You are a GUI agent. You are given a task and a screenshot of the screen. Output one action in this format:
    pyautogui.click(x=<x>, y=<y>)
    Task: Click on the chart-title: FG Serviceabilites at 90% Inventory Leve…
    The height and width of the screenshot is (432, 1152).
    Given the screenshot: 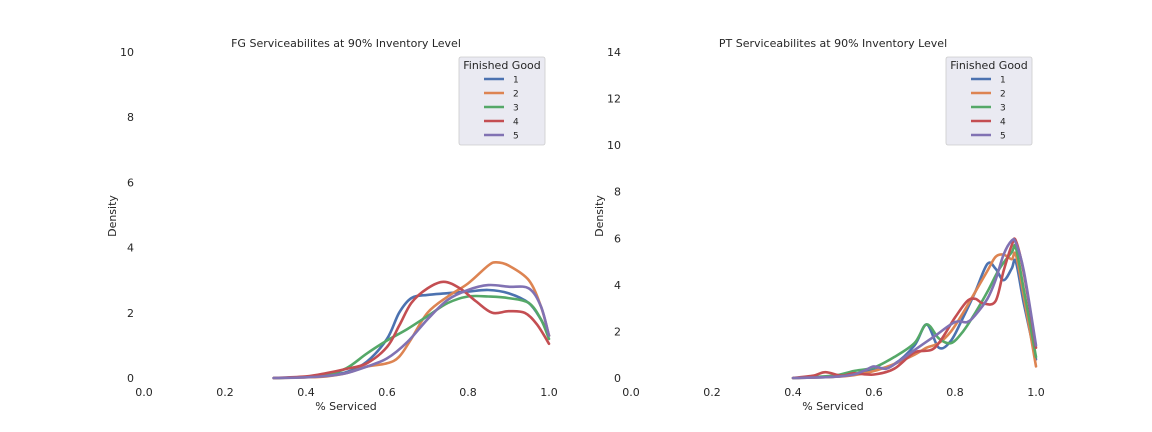 What is the action you would take?
    pyautogui.click(x=346, y=43)
    